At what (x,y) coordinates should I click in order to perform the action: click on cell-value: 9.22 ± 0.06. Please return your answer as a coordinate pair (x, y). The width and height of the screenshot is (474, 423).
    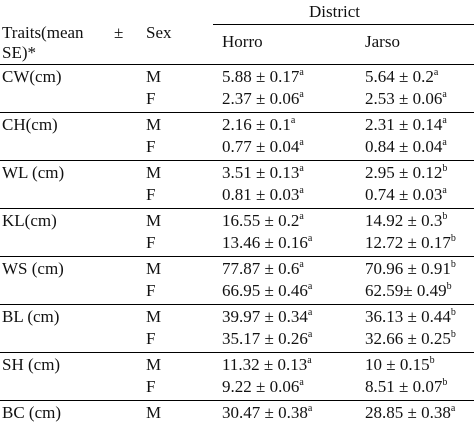
    Looking at the image, I should click on (261, 386).